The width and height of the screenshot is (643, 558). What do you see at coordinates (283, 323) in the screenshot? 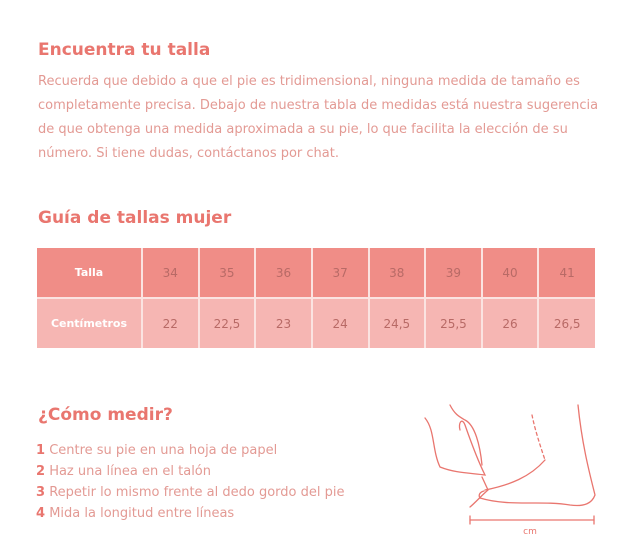
I see `cm-cell: 23` at bounding box center [283, 323].